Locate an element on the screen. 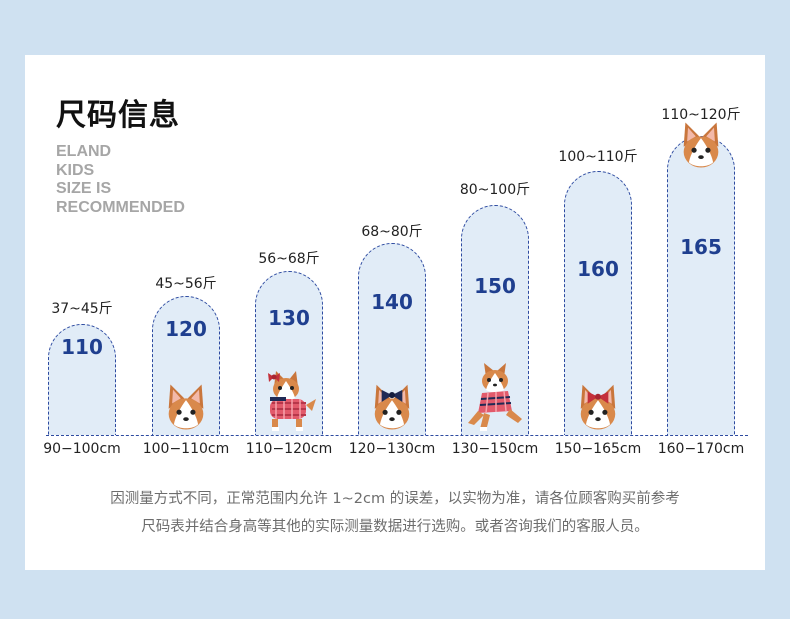 This screenshot has width=790, height=619. size-column-120: 45~56斤 120 is located at coordinates (186, 350).